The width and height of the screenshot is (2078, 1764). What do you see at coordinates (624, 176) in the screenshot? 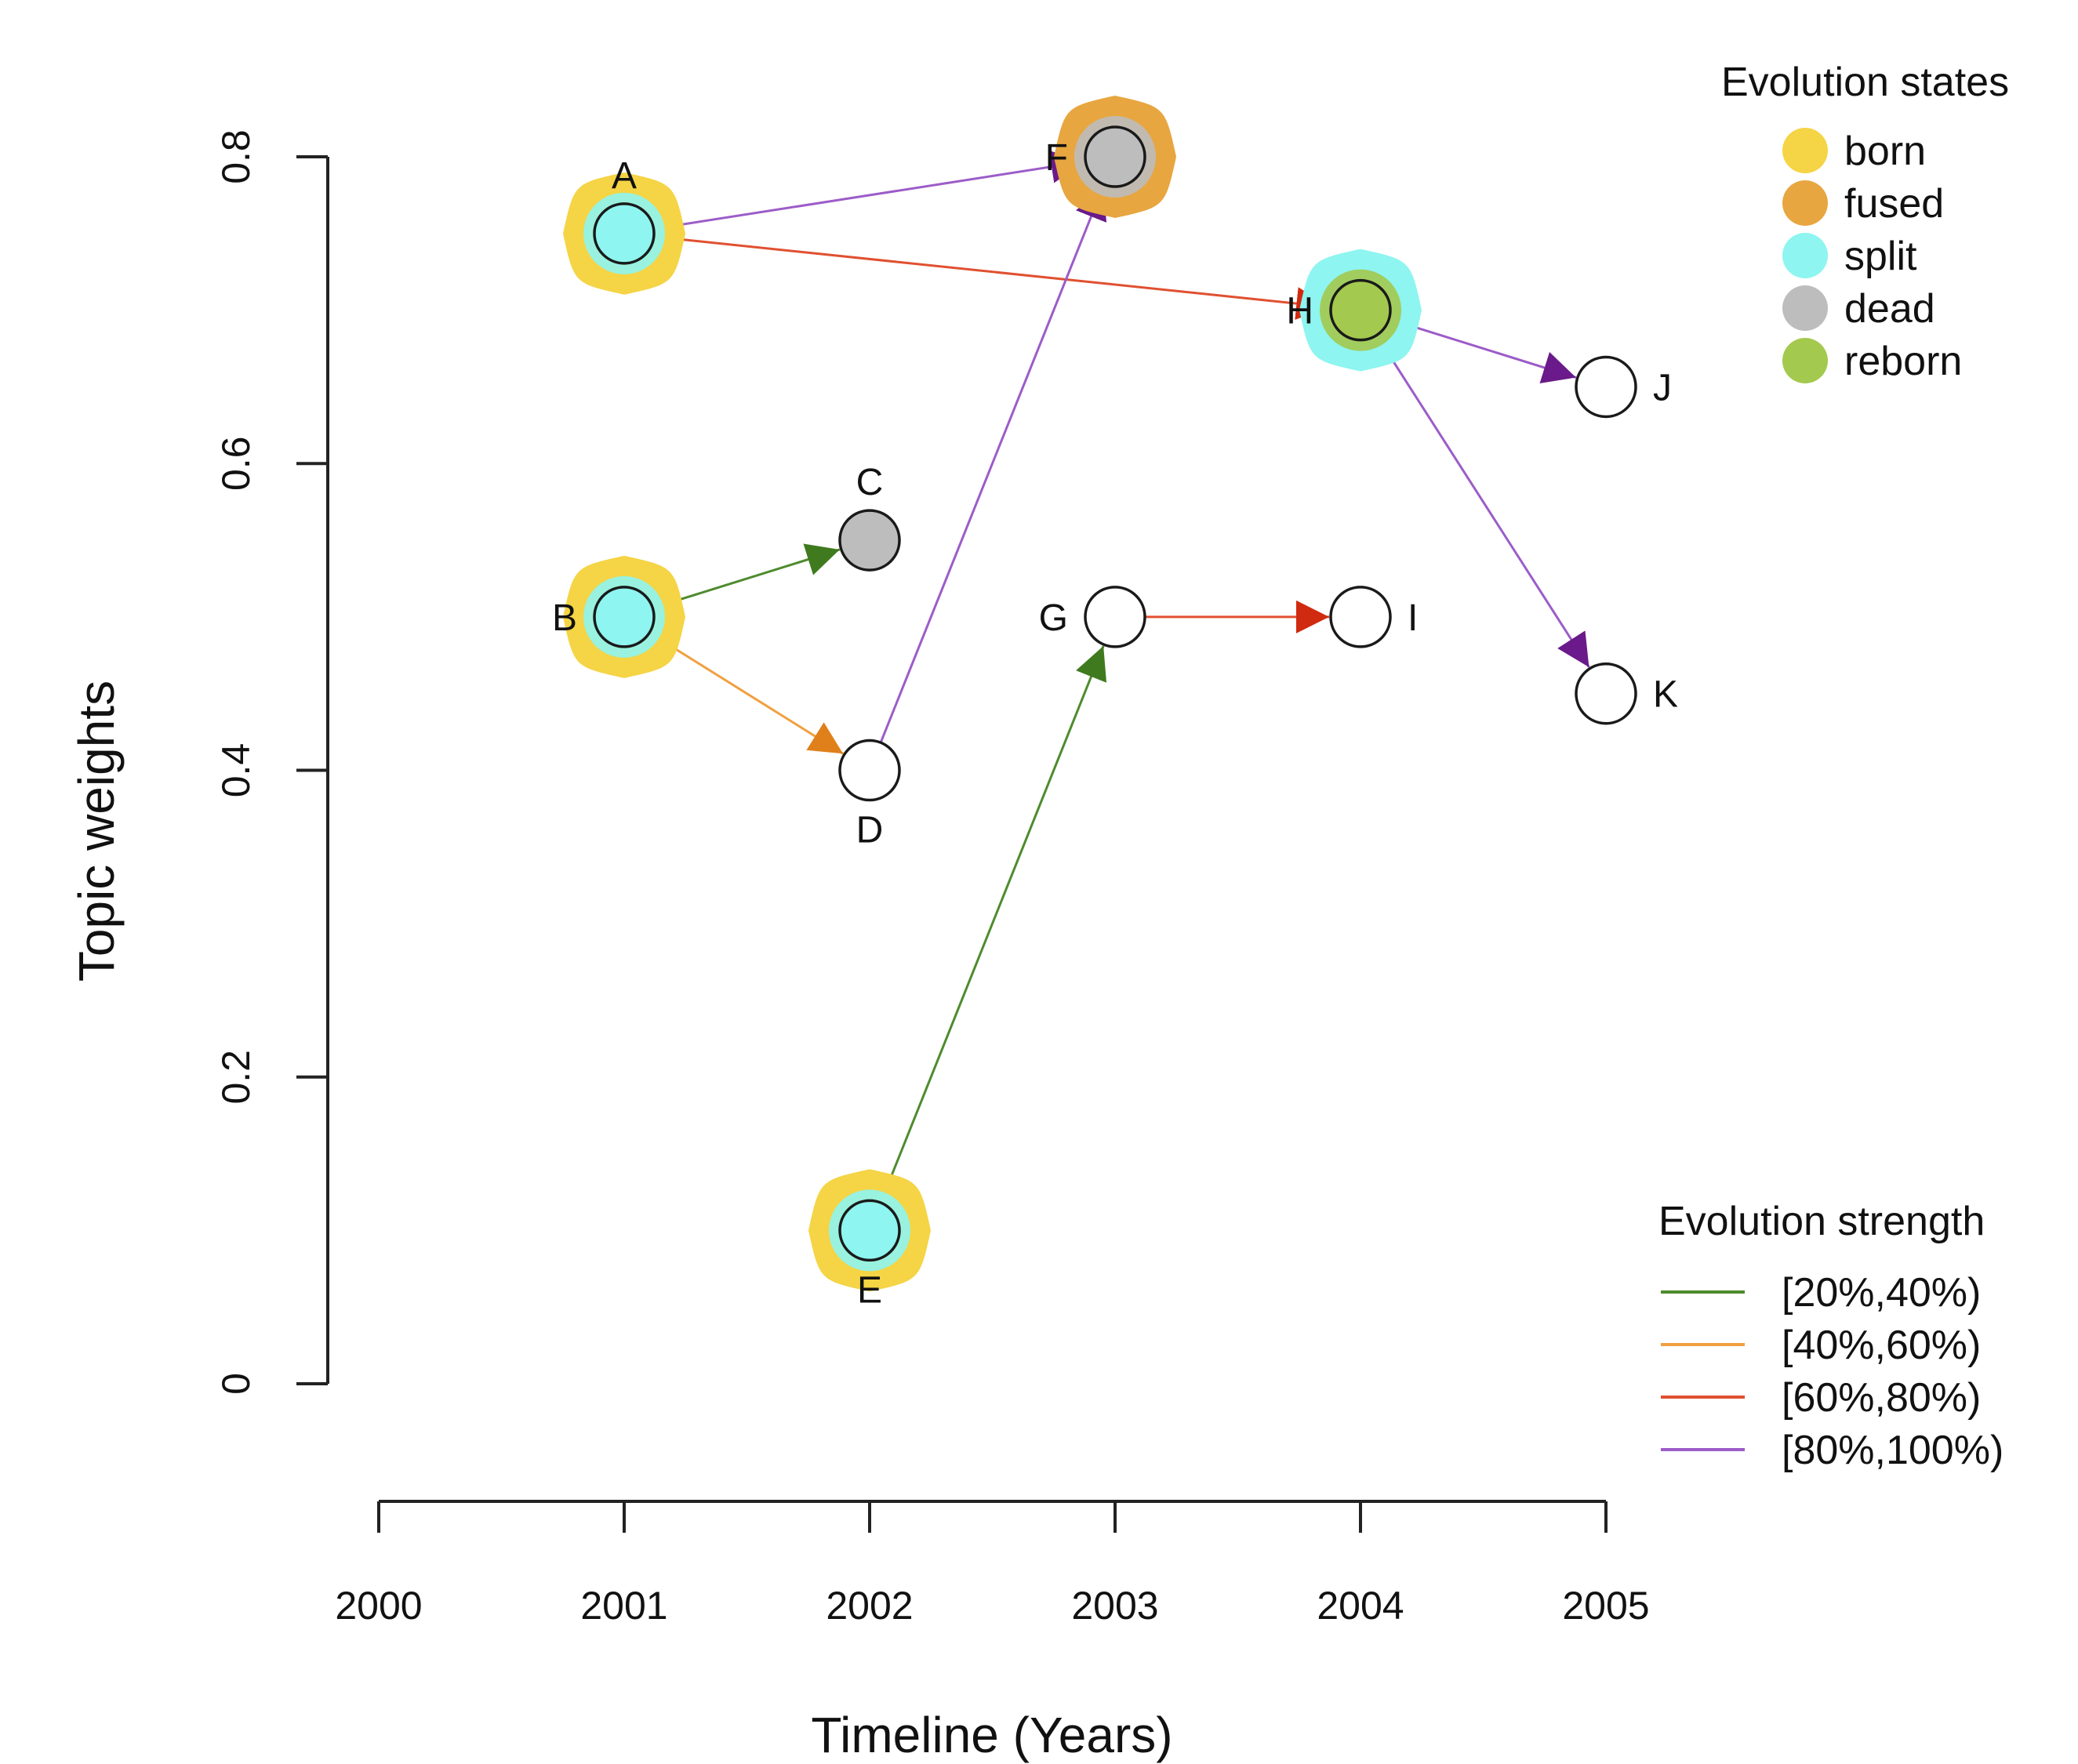
I see `node-label-A: A` at bounding box center [624, 176].